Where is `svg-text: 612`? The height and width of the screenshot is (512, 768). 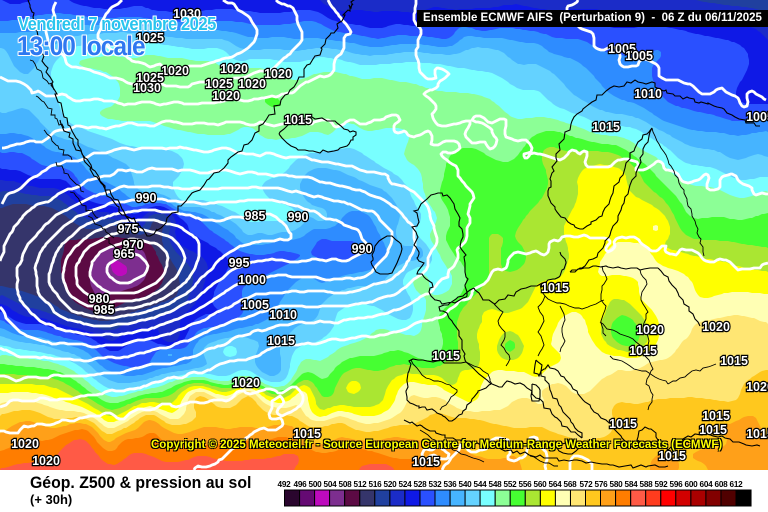 svg-text: 612 is located at coordinates (736, 484).